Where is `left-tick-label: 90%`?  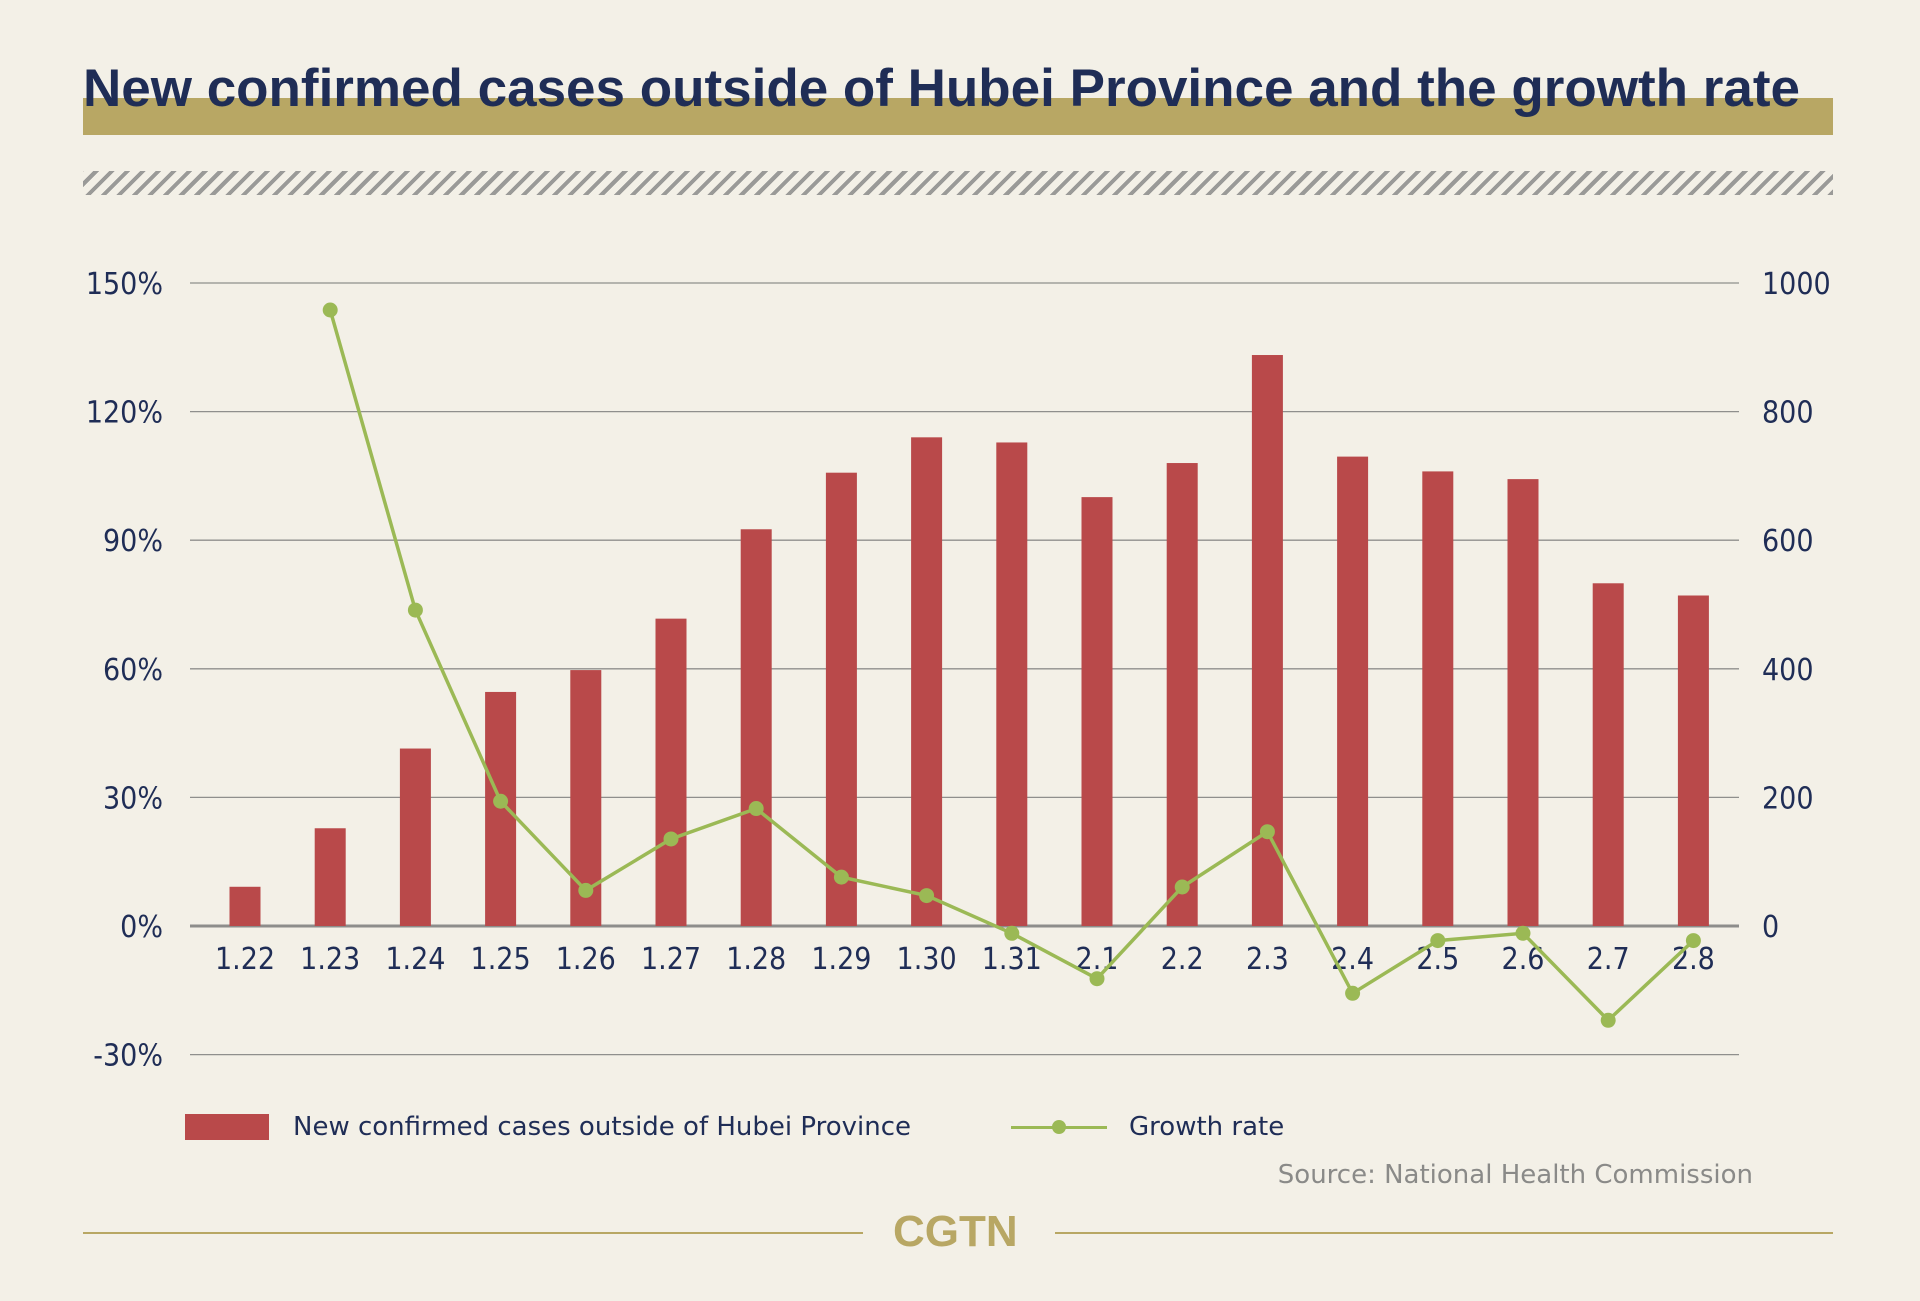 left-tick-label: 90% is located at coordinates (133, 541).